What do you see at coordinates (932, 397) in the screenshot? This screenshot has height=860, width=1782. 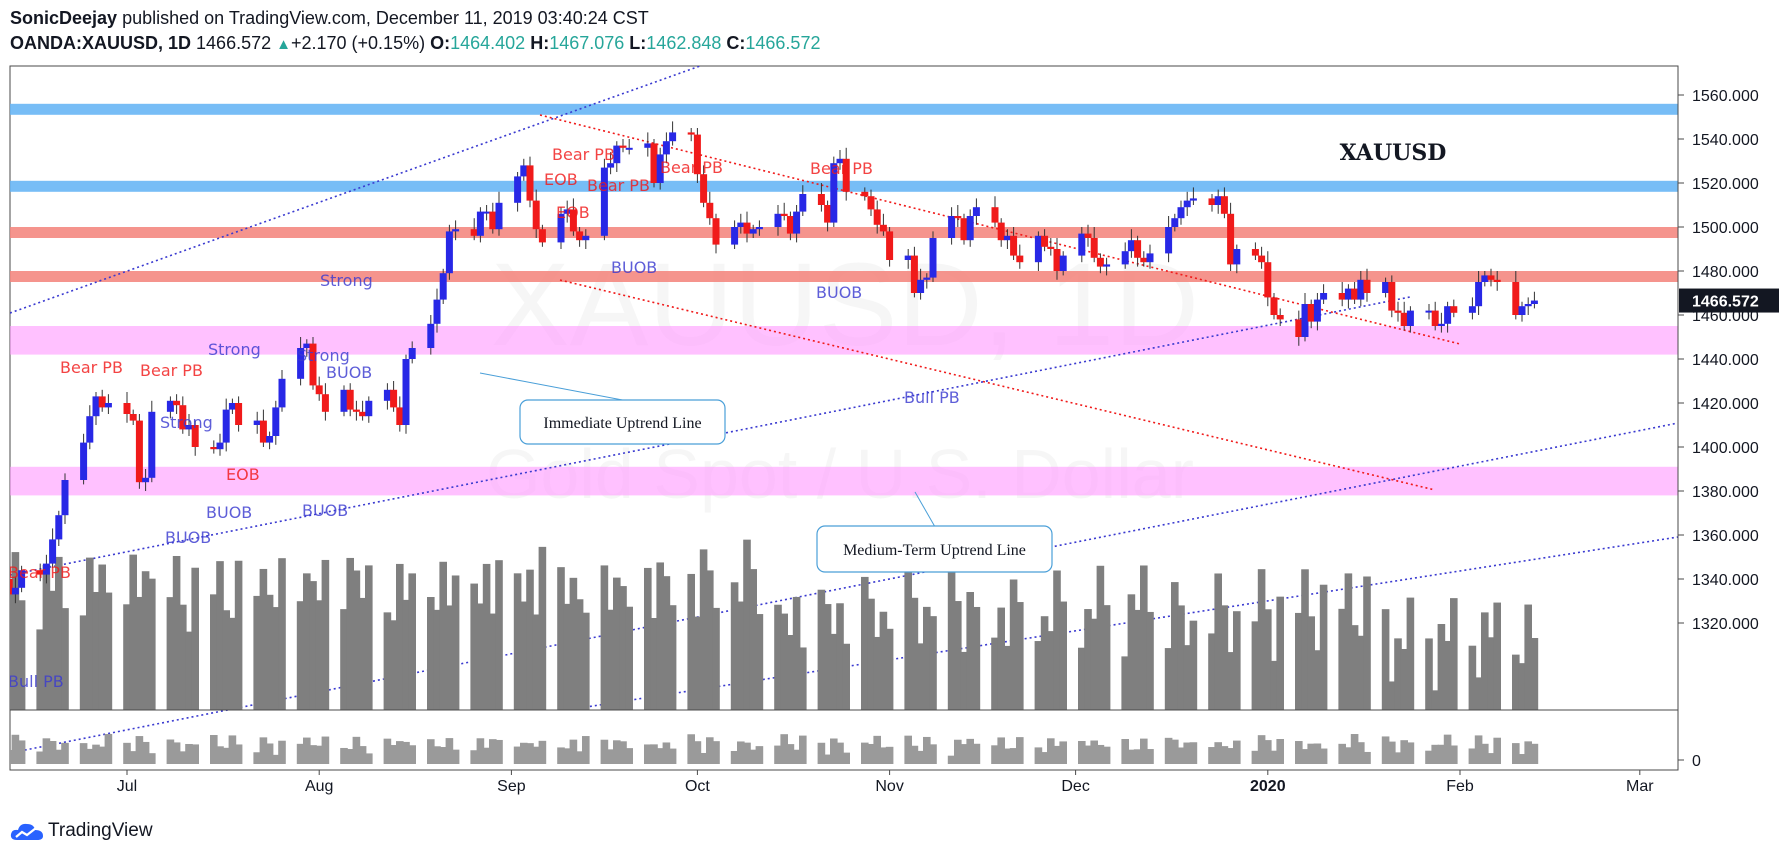 I see `signal-label: Bull PB` at bounding box center [932, 397].